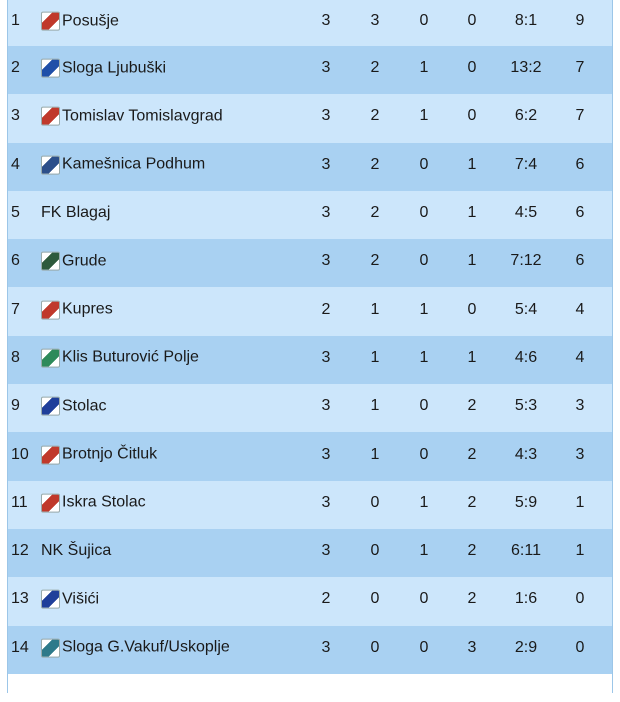  I want to click on goals-cell: 5:3, so click(526, 406).